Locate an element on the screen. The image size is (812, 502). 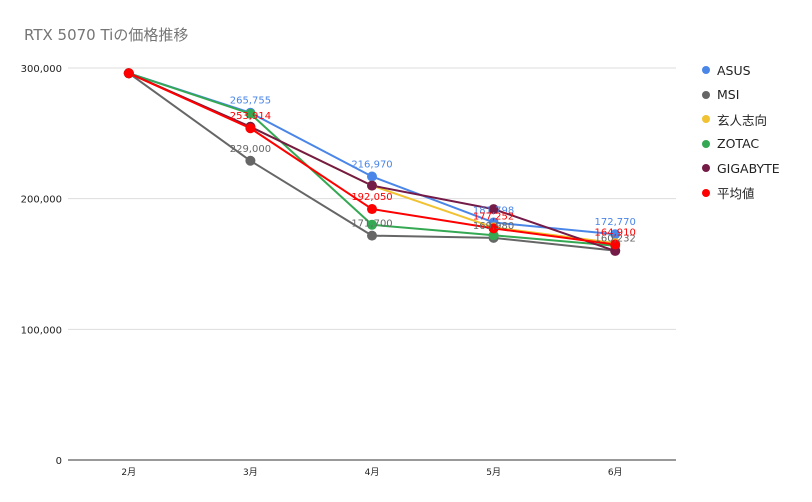
legend-item: ASUS is located at coordinates (741, 70).